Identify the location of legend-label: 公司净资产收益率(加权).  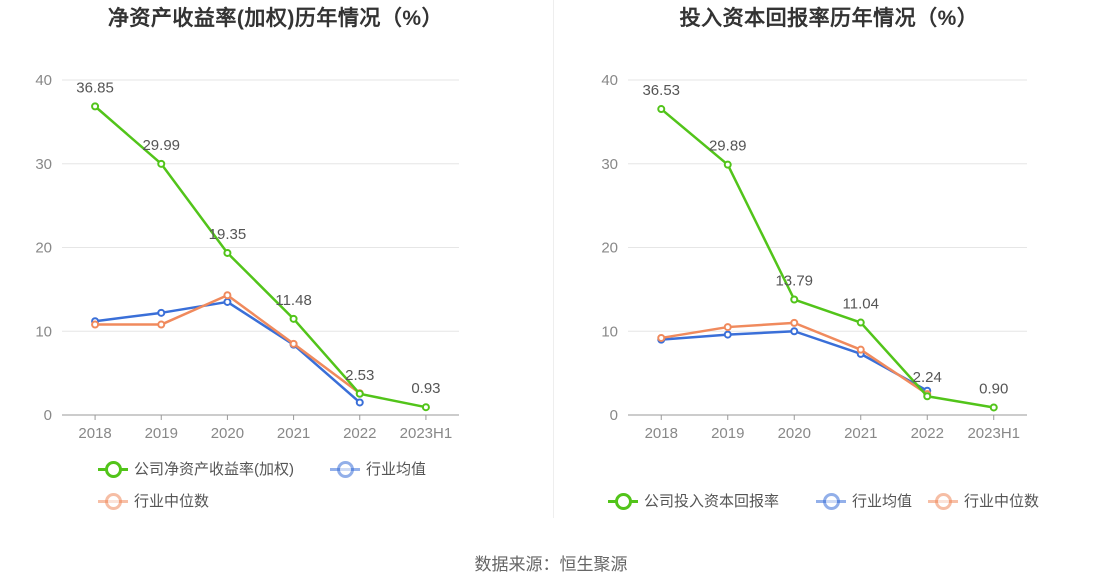
(214, 469).